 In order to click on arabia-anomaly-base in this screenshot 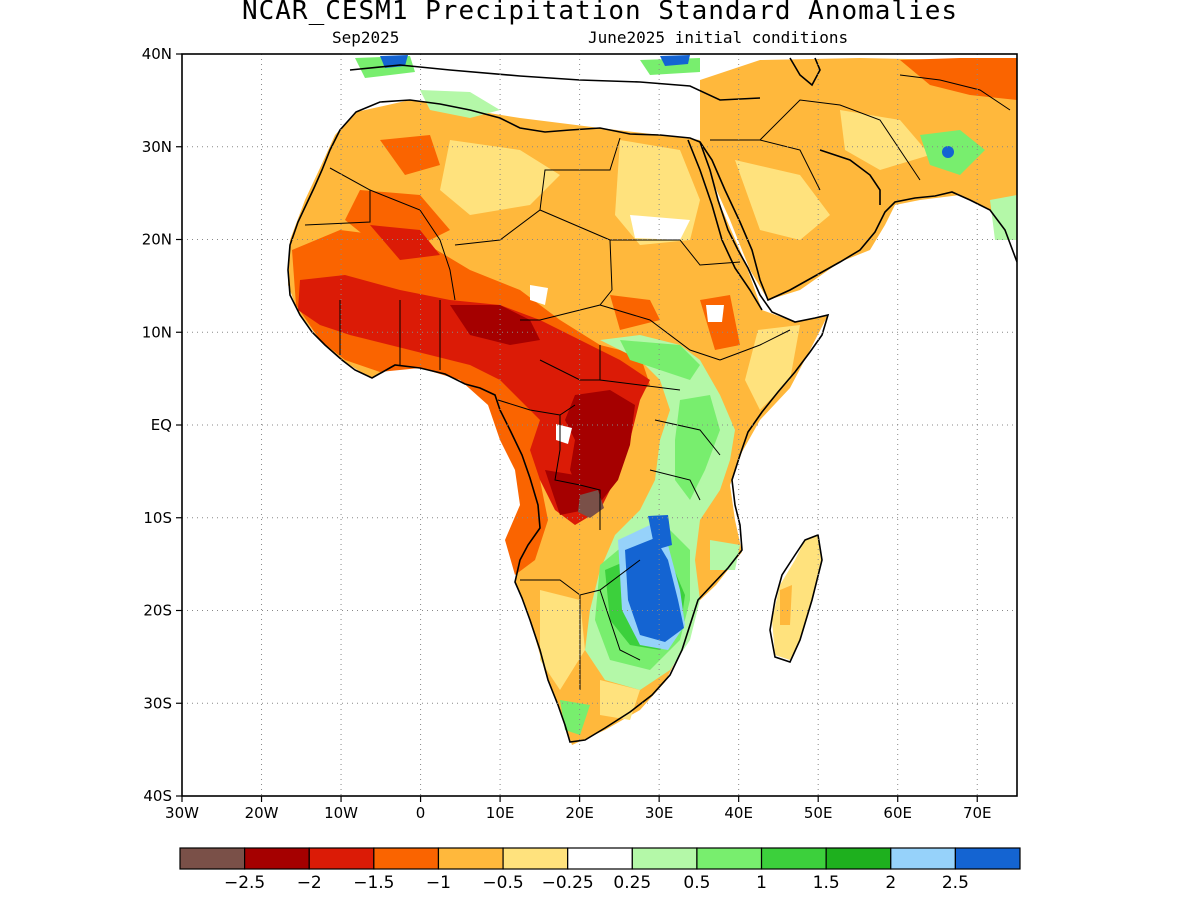, I will do `click(858, 179)`.